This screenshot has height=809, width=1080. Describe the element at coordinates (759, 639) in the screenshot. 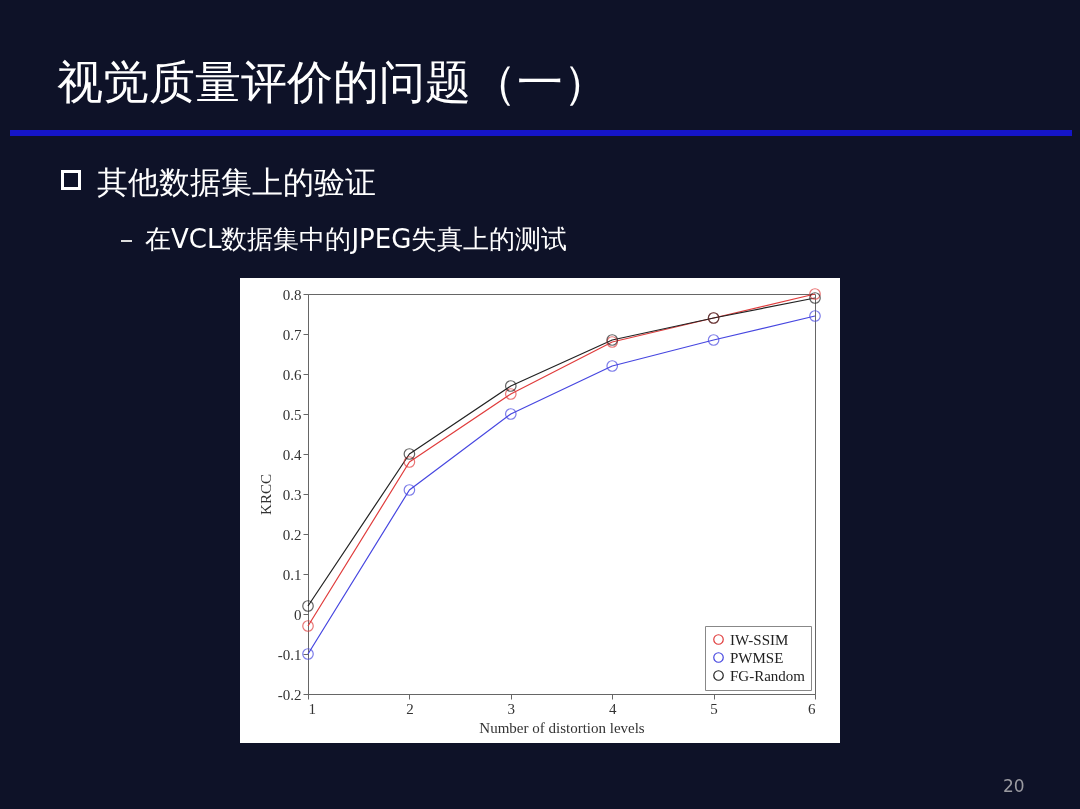

I see `legend-label: IW-SSIM` at that location.